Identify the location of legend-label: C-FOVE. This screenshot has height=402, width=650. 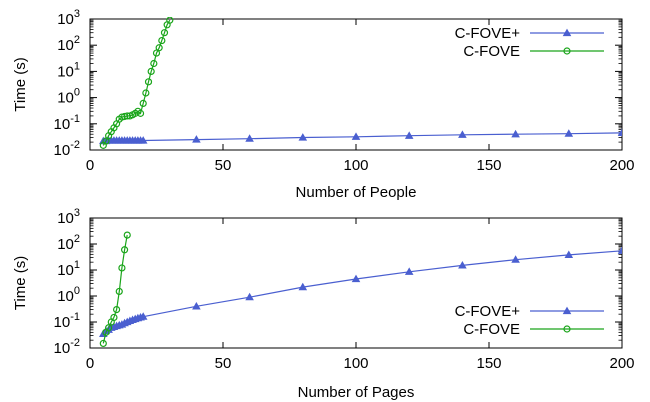
(491, 329).